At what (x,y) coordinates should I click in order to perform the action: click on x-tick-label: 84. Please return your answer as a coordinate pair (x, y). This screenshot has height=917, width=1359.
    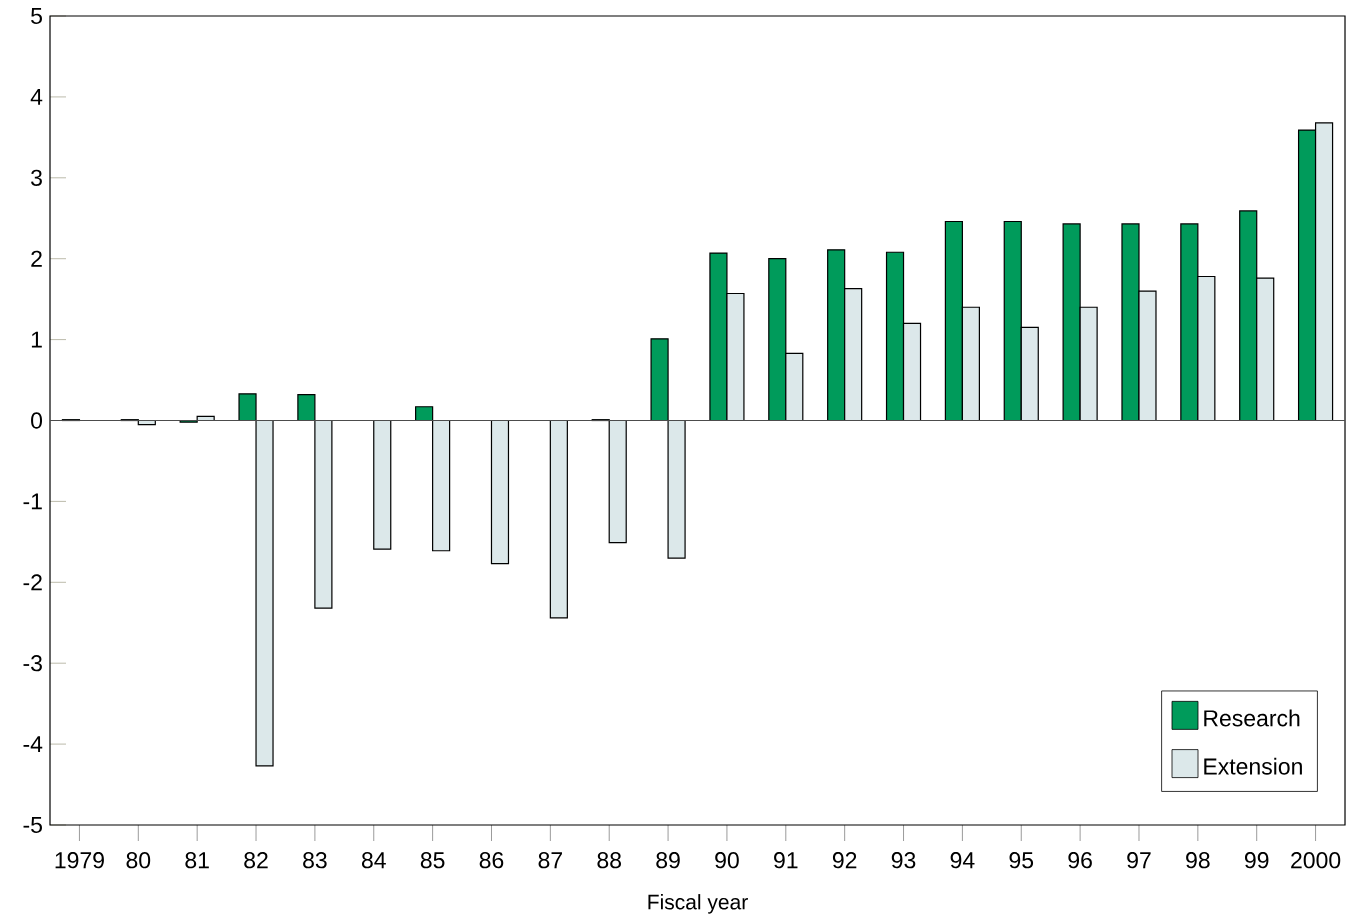
    Looking at the image, I should click on (373, 860).